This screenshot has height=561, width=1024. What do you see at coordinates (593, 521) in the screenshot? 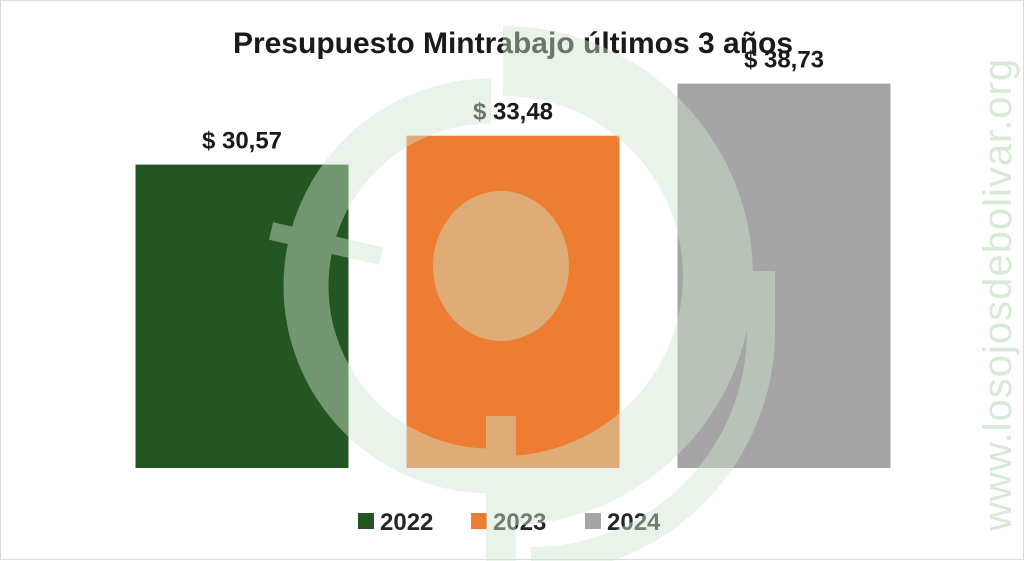
I see `legend-swatch-2024` at bounding box center [593, 521].